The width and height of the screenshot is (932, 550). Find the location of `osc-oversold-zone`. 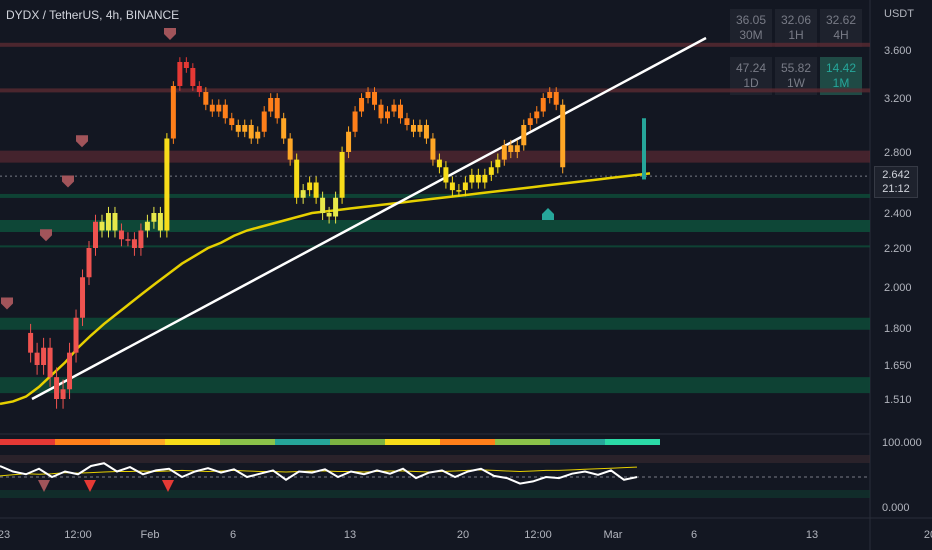

osc-oversold-zone is located at coordinates (435, 494).